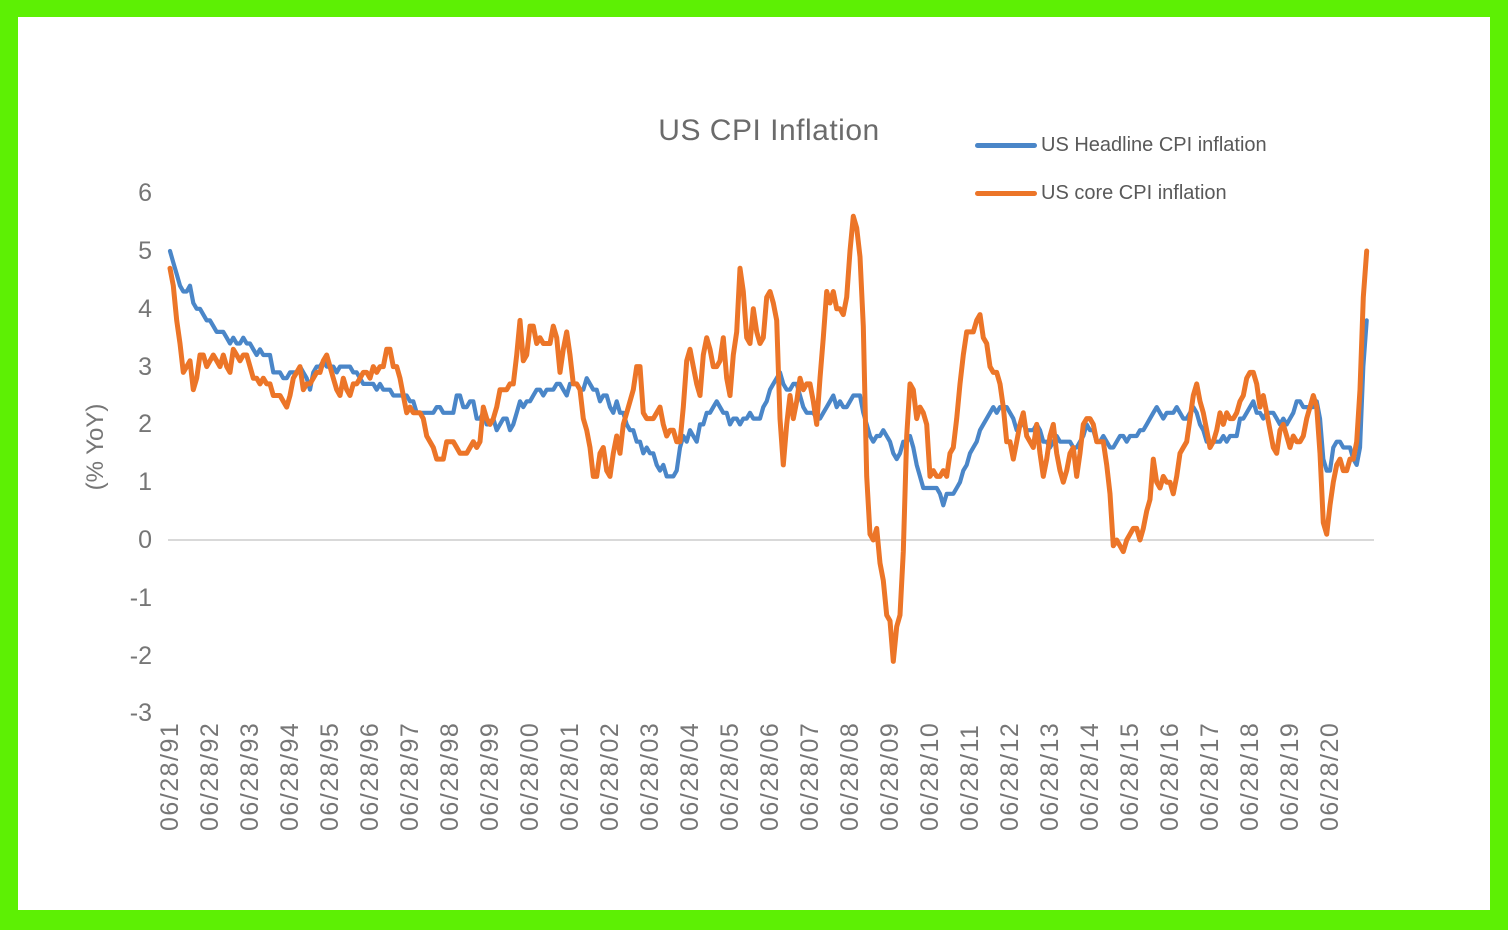  I want to click on x-tick-label: 06/28/97, so click(410, 776).